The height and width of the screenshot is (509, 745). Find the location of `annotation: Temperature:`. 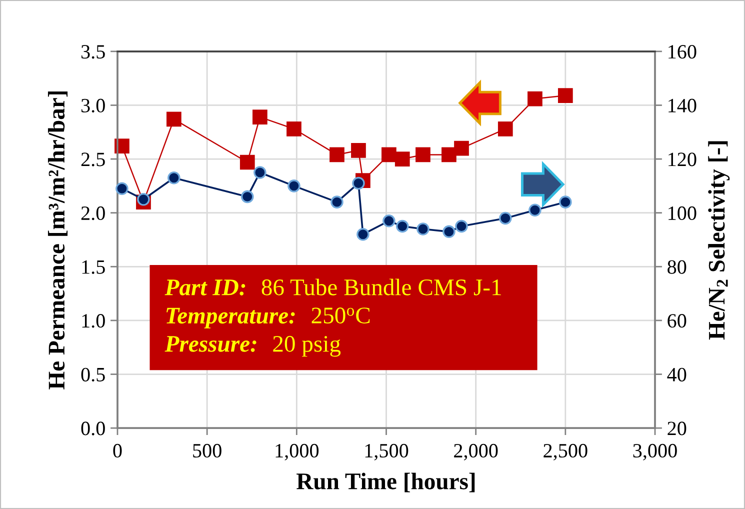

annotation: Temperature: is located at coordinates (230, 318).